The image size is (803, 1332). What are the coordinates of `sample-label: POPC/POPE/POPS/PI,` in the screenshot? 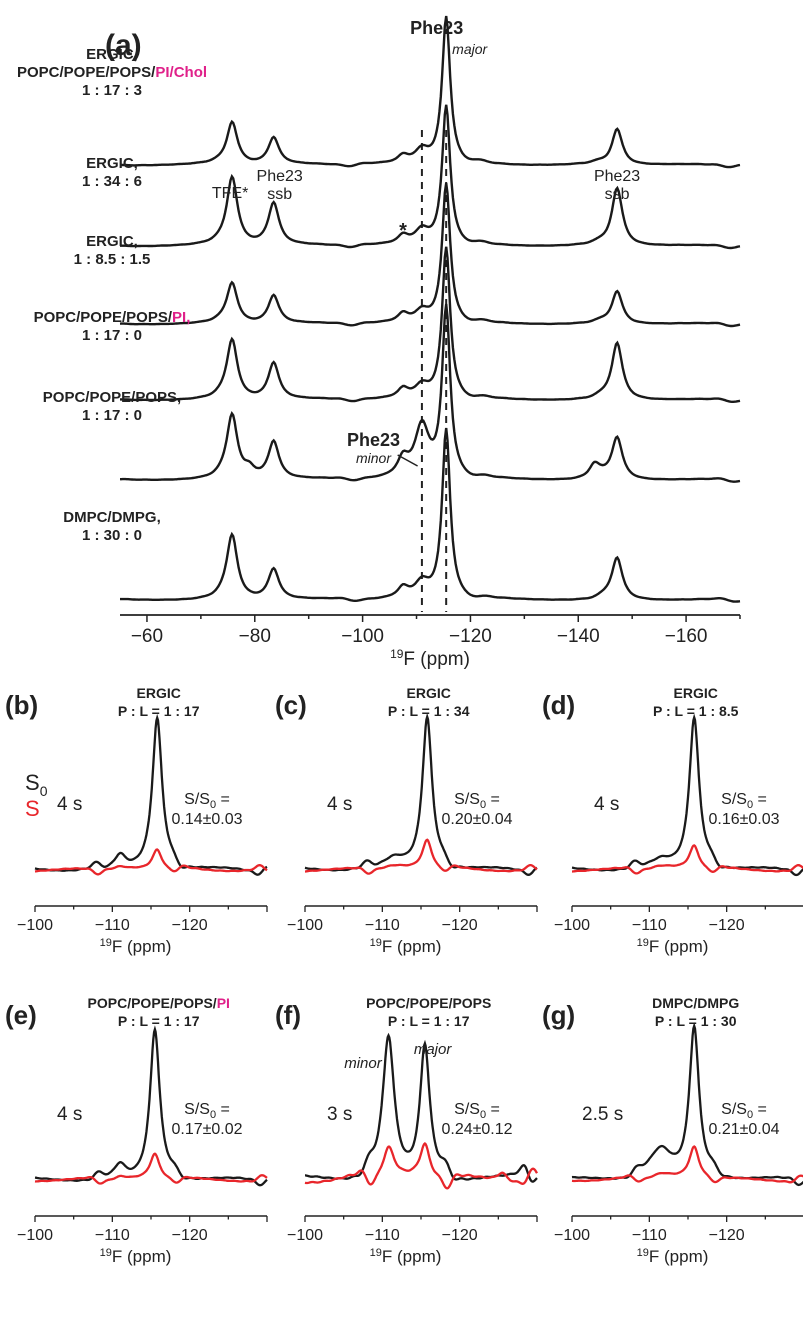 It's located at (112, 317).